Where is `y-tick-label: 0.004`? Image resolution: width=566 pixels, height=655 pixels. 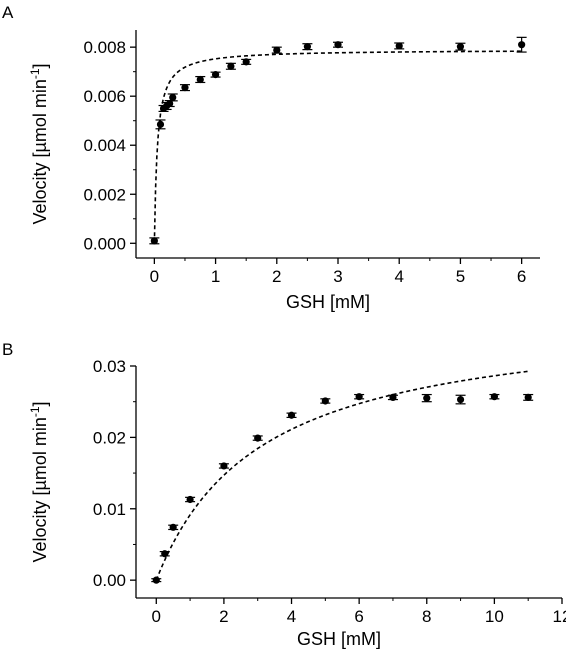 y-tick-label: 0.004 is located at coordinates (104, 145).